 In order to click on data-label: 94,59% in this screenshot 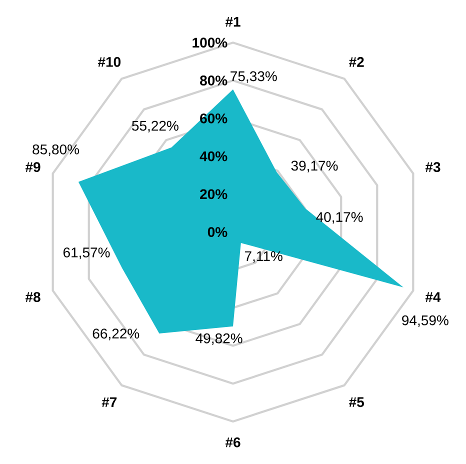, I will do `click(425, 321)`.